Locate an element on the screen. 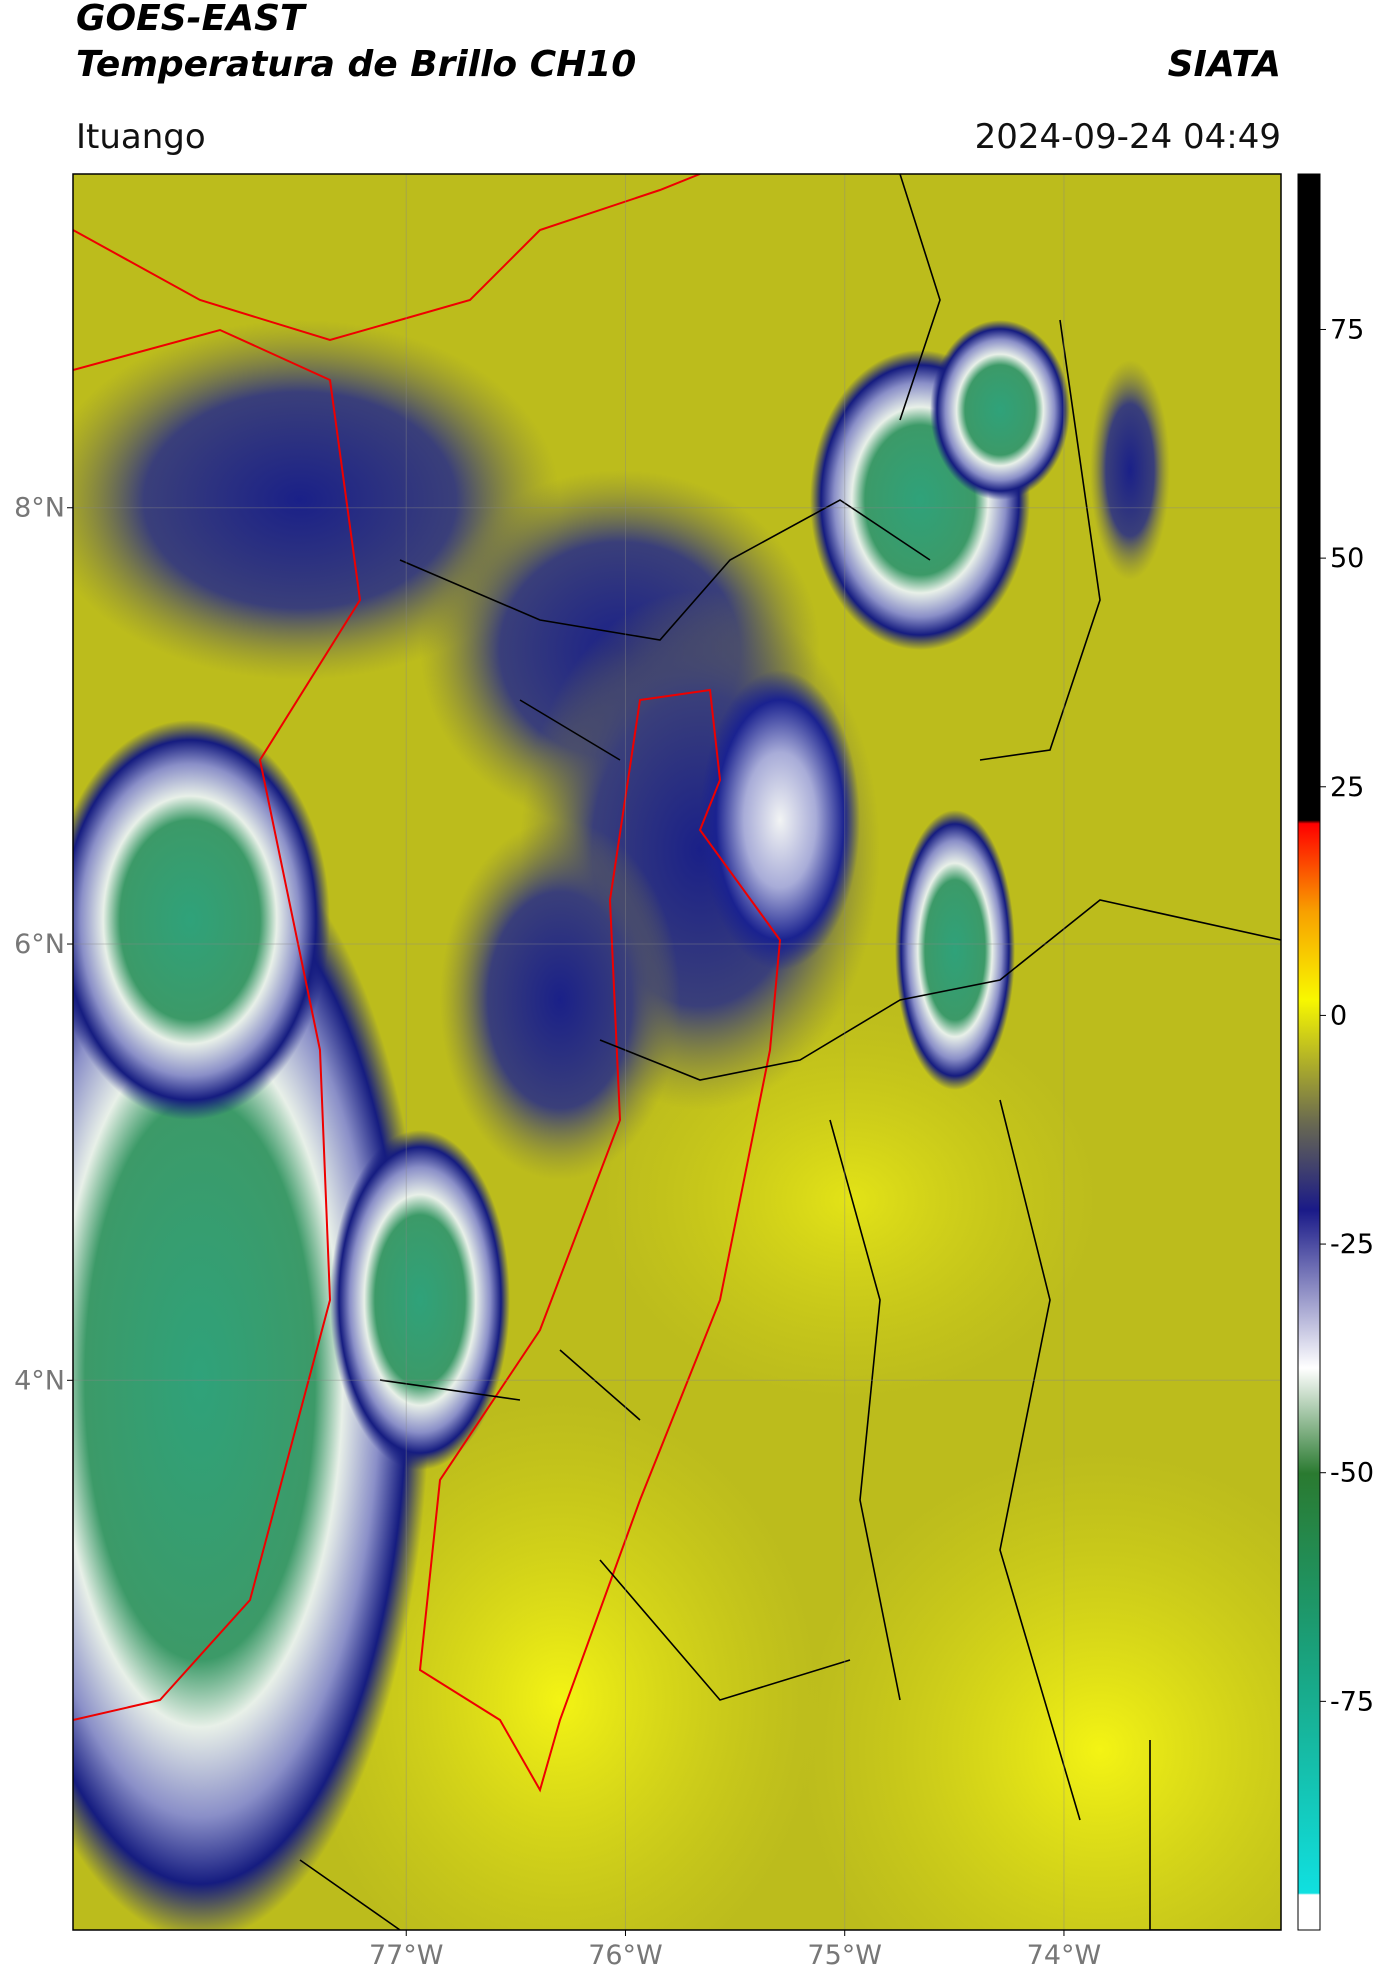  lat-tick-label: 6°N is located at coordinates (39, 944).